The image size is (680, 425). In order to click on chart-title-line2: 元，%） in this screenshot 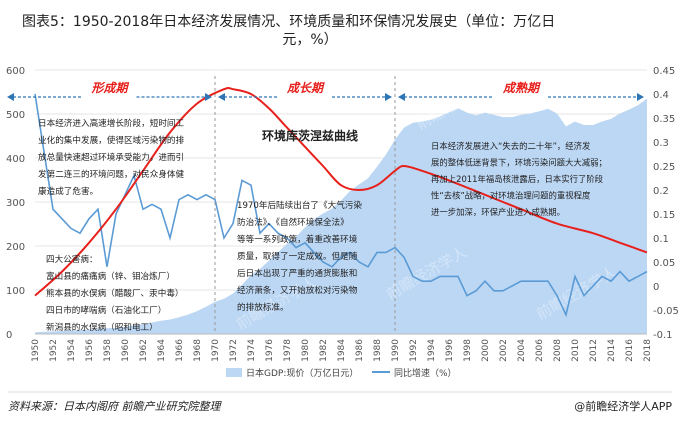, I will do `click(309, 40)`.